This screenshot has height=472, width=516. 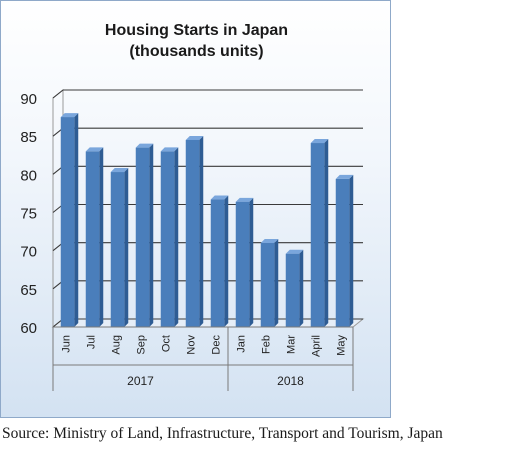 I want to click on x-tick-label: Feb, so click(x=267, y=344).